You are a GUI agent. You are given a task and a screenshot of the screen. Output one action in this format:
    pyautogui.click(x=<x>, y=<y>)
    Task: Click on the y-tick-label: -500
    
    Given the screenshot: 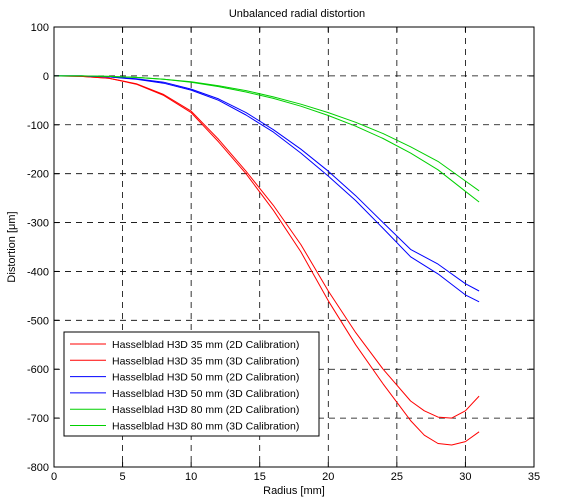 What is the action you would take?
    pyautogui.click(x=38, y=321)
    